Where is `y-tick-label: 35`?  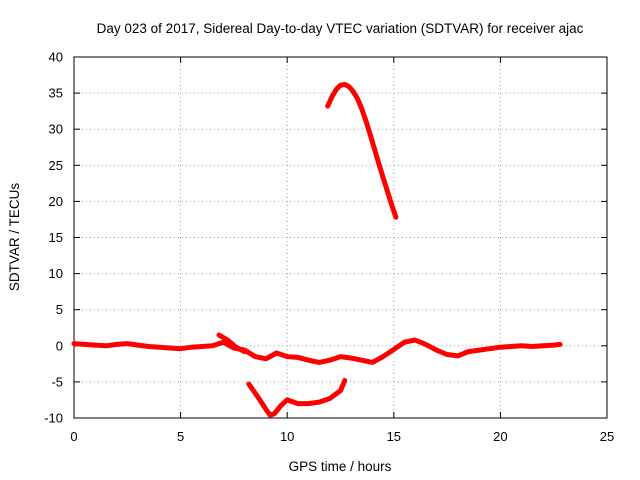
y-tick-label: 35 is located at coordinates (56, 93).